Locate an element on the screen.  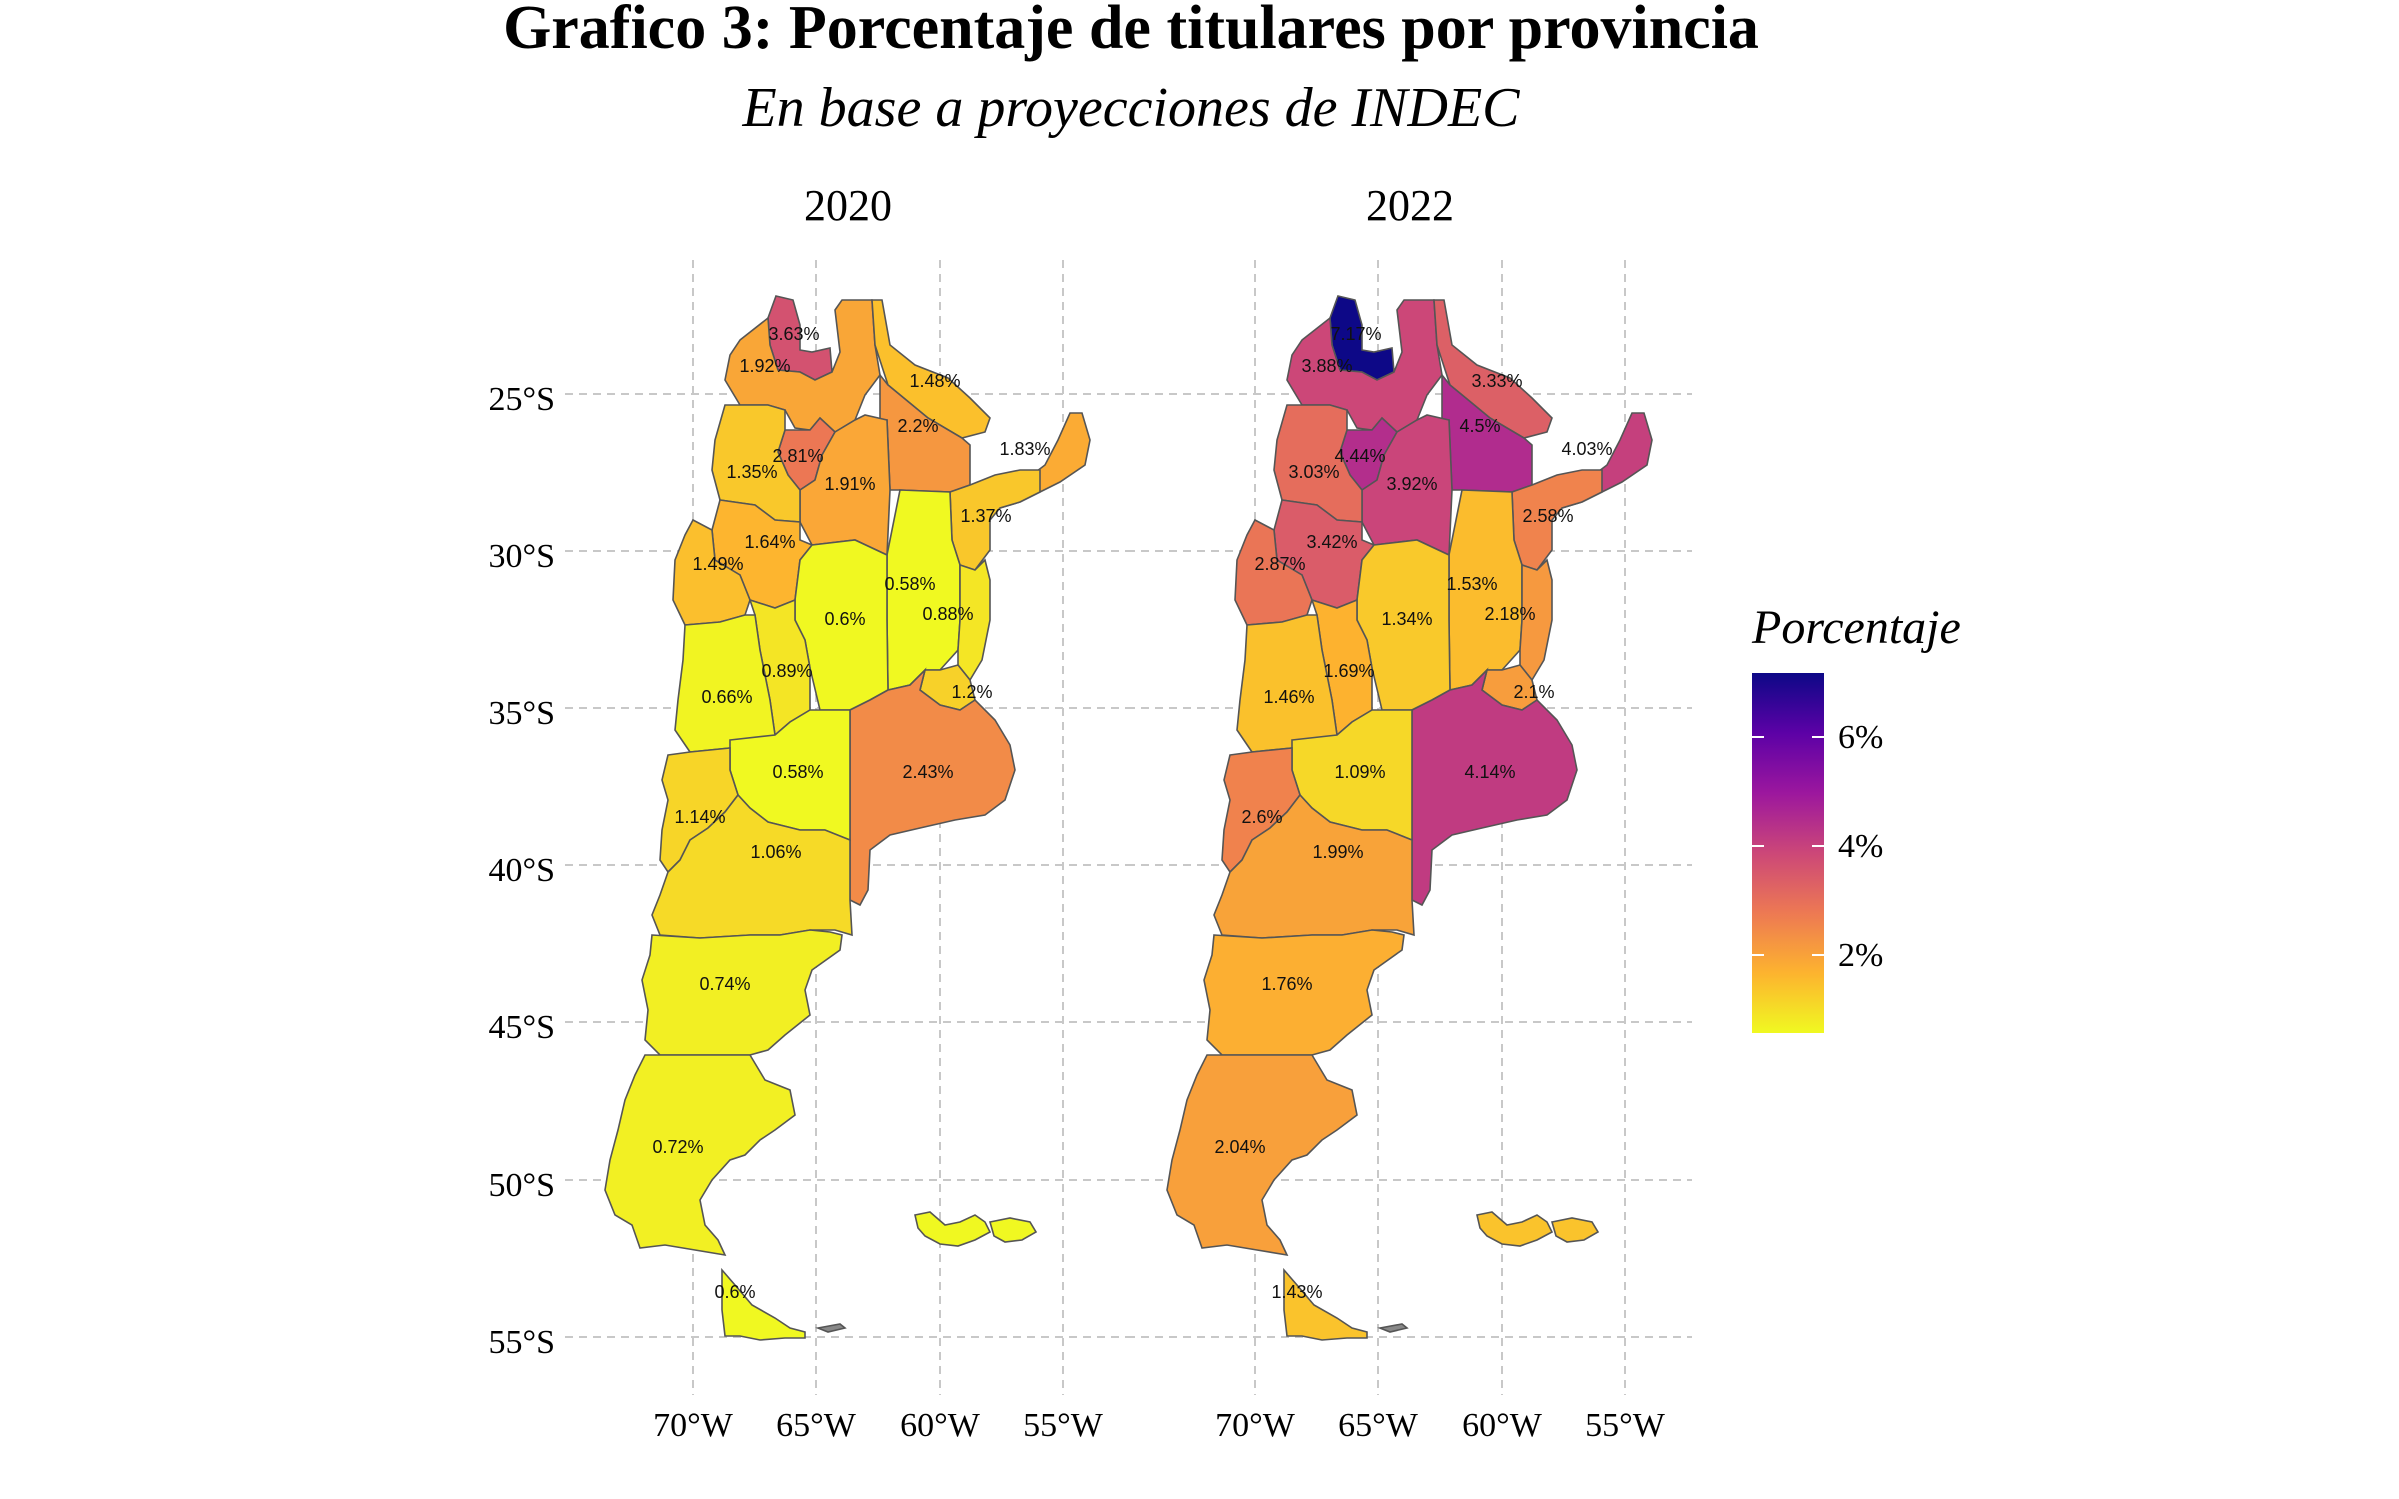
value-label-la-pampa-2022: 1.09% is located at coordinates (1359, 772).